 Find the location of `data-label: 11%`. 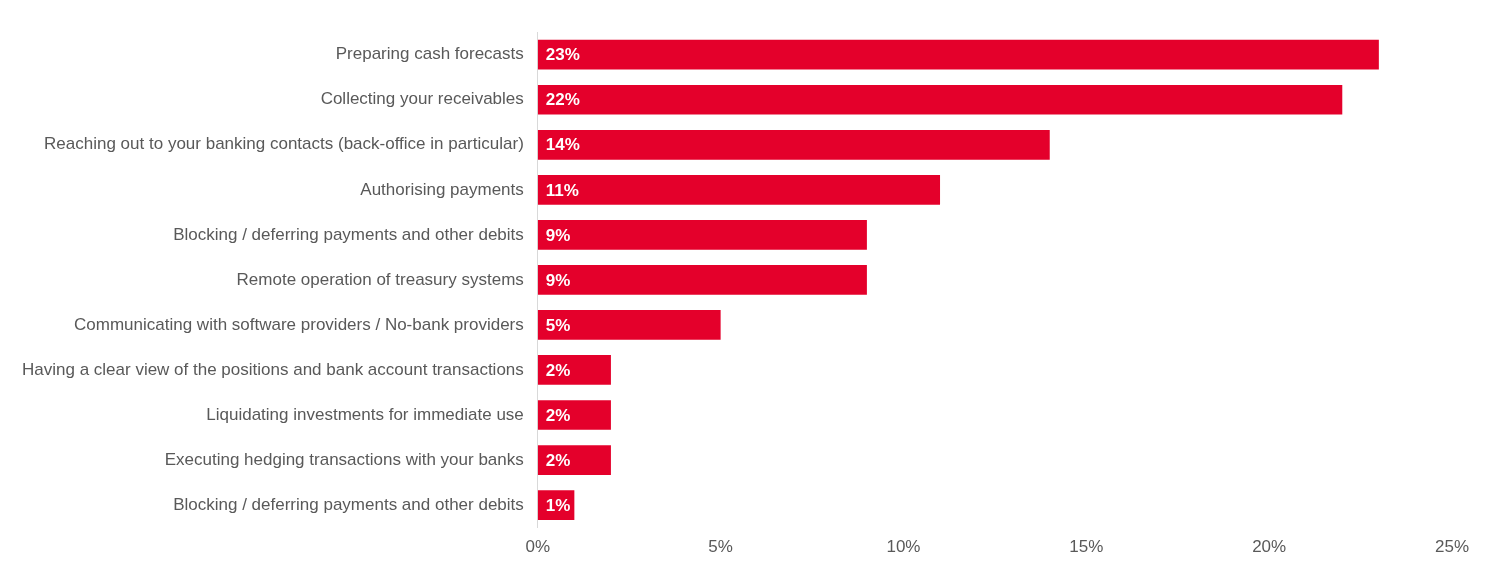

data-label: 11% is located at coordinates (562, 190).